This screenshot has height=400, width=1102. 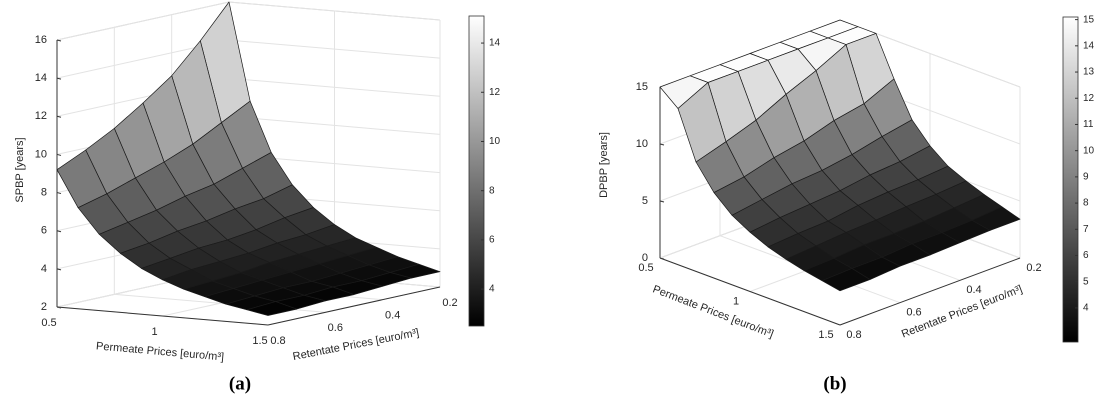 I want to click on z-tick-label: 5, so click(x=645, y=201).